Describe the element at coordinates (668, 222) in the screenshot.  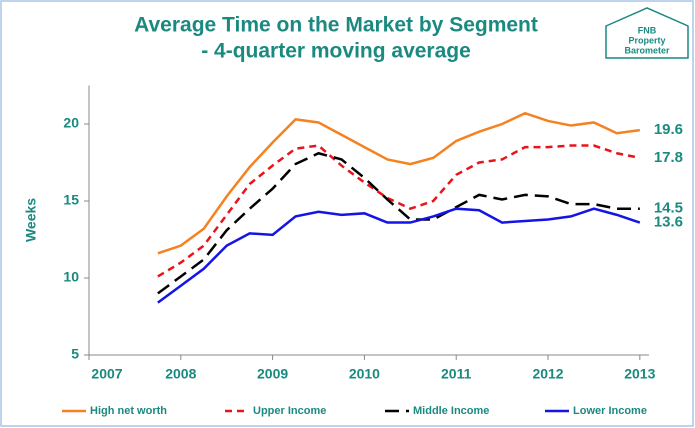
I see `end-label: 13.6` at that location.